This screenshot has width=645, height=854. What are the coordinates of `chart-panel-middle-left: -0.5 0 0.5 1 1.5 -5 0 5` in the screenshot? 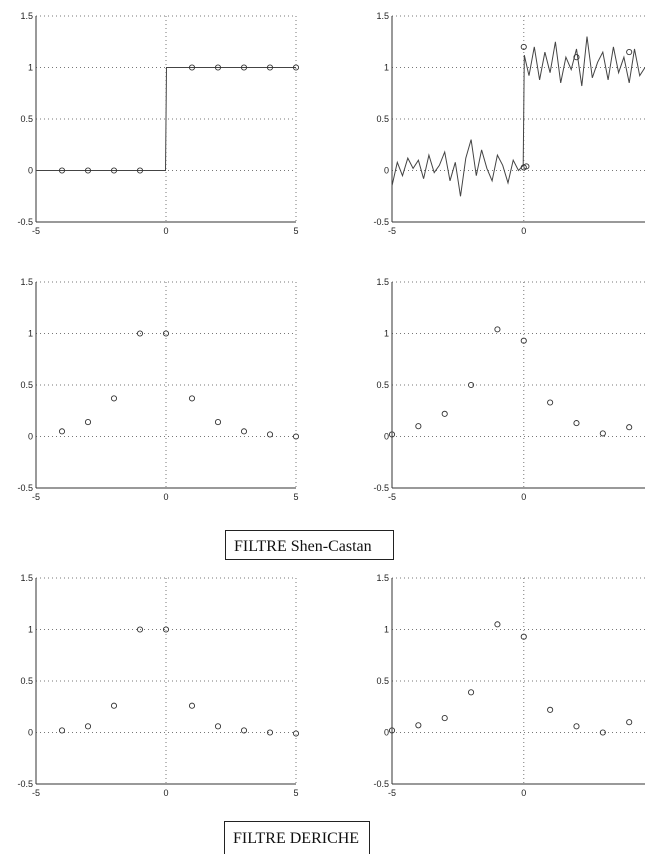 It's located at (158, 389).